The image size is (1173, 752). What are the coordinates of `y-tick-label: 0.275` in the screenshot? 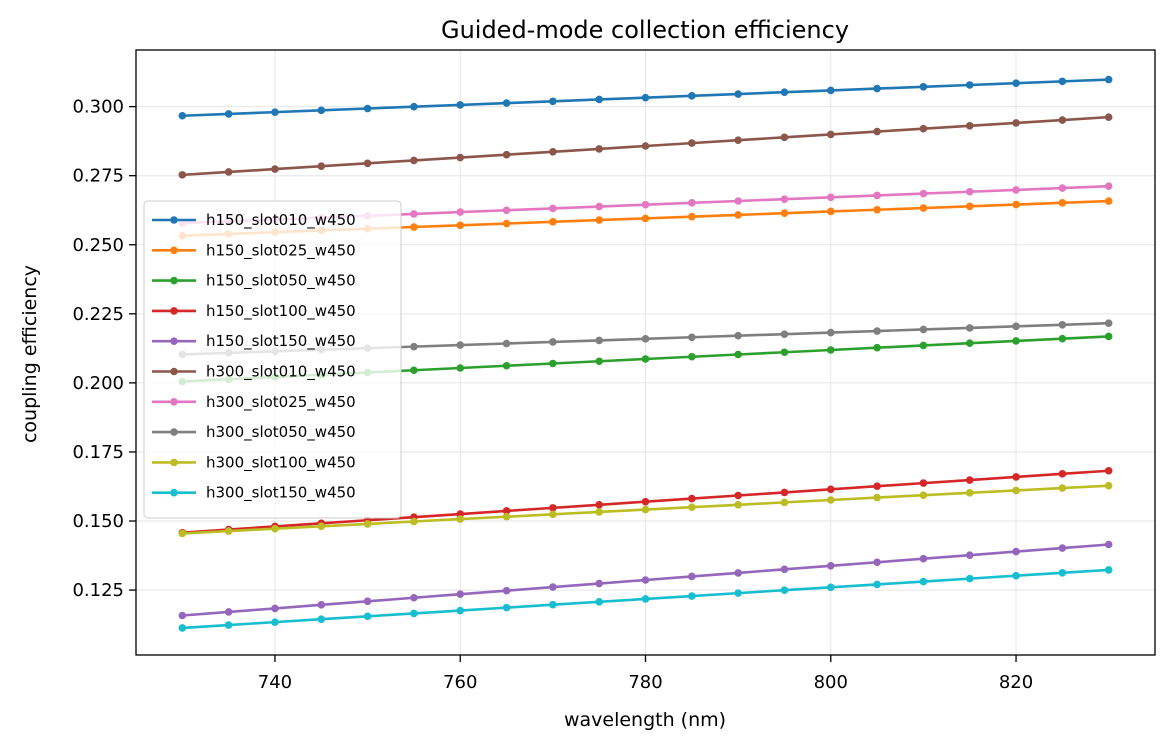 It's located at (98, 176).